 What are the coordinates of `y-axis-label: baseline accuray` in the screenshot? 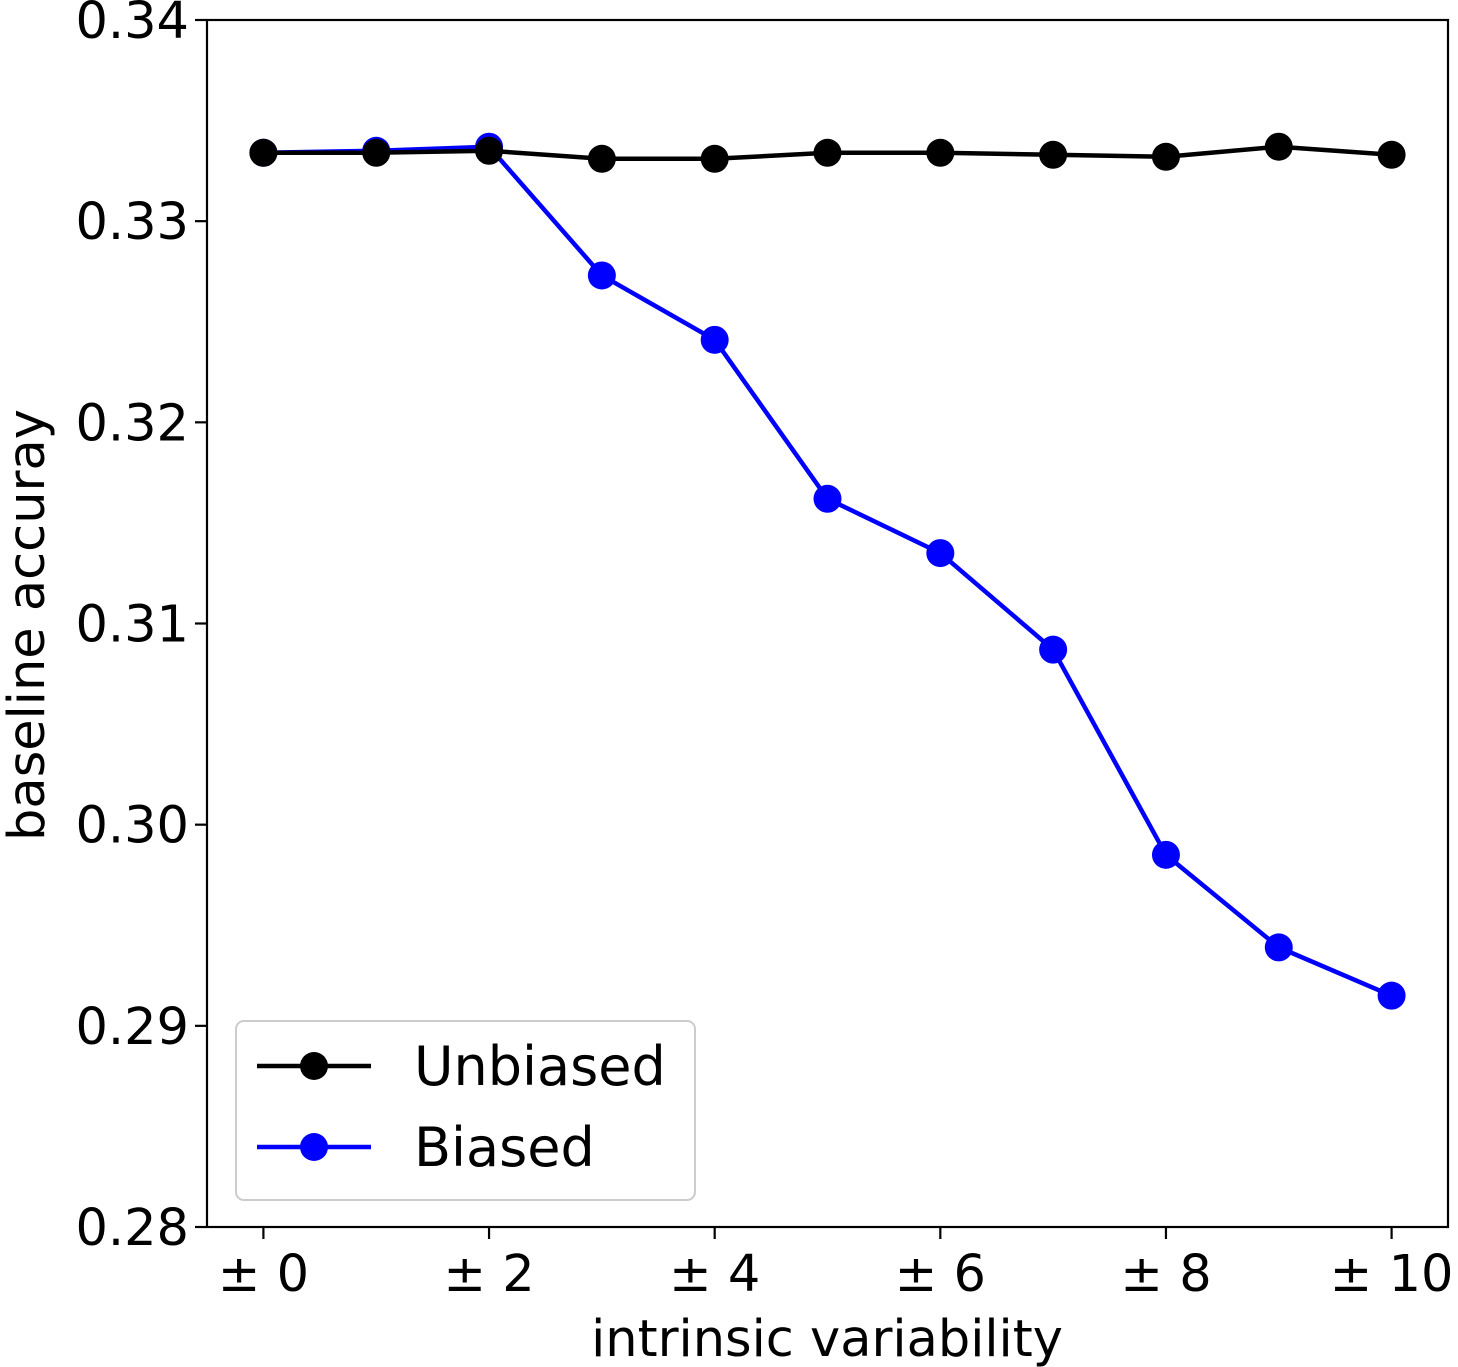 It's located at (28, 625).